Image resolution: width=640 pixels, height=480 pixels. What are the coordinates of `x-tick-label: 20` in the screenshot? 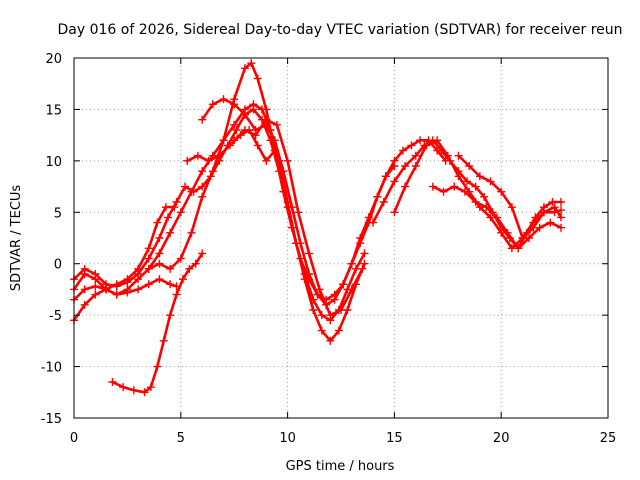 It's located at (501, 438).